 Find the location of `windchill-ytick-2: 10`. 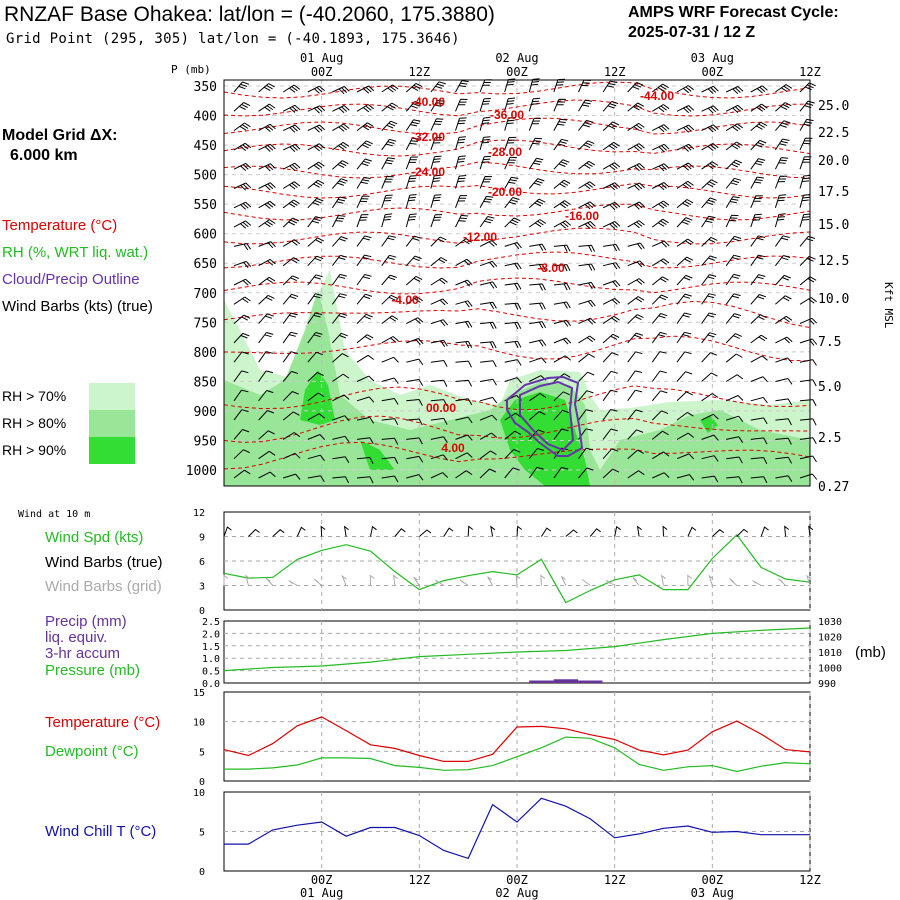

windchill-ytick-2: 10 is located at coordinates (199, 793).